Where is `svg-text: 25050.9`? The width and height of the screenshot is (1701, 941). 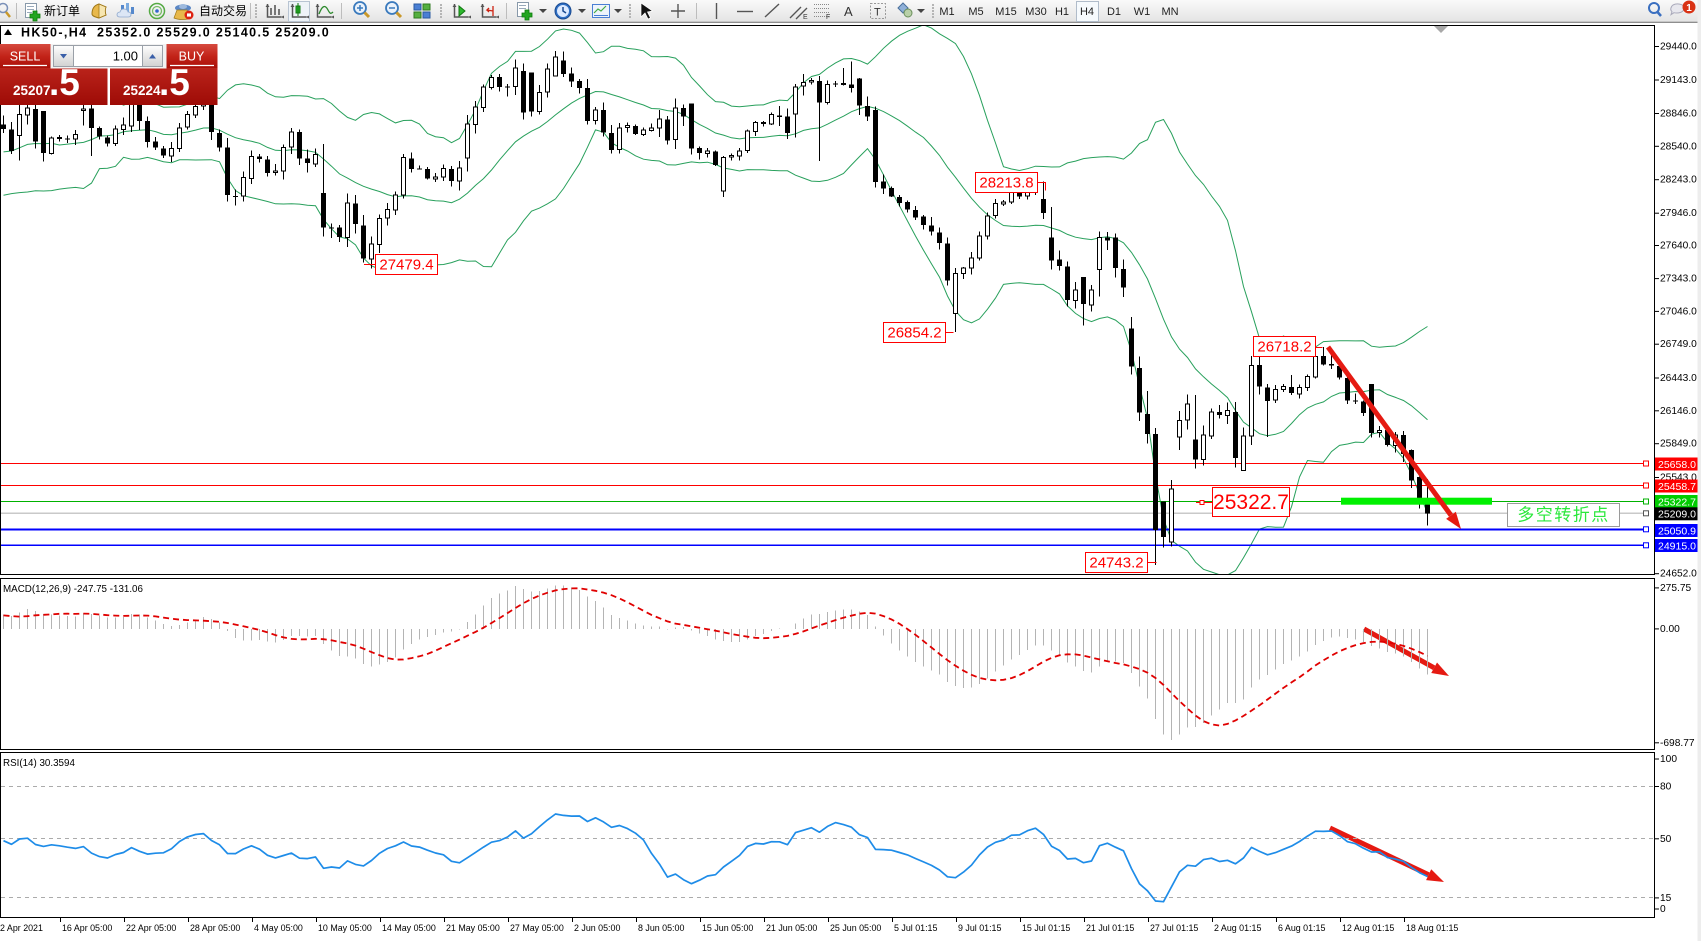 svg-text: 25050.9 is located at coordinates (1677, 531).